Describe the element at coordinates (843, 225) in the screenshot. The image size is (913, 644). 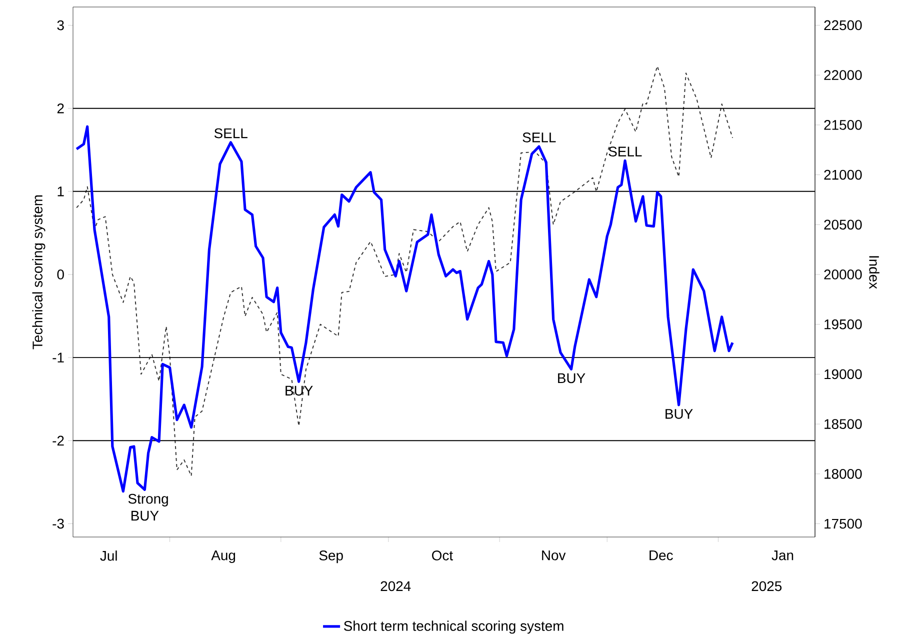
I see `y2-tick-label: 20500` at that location.